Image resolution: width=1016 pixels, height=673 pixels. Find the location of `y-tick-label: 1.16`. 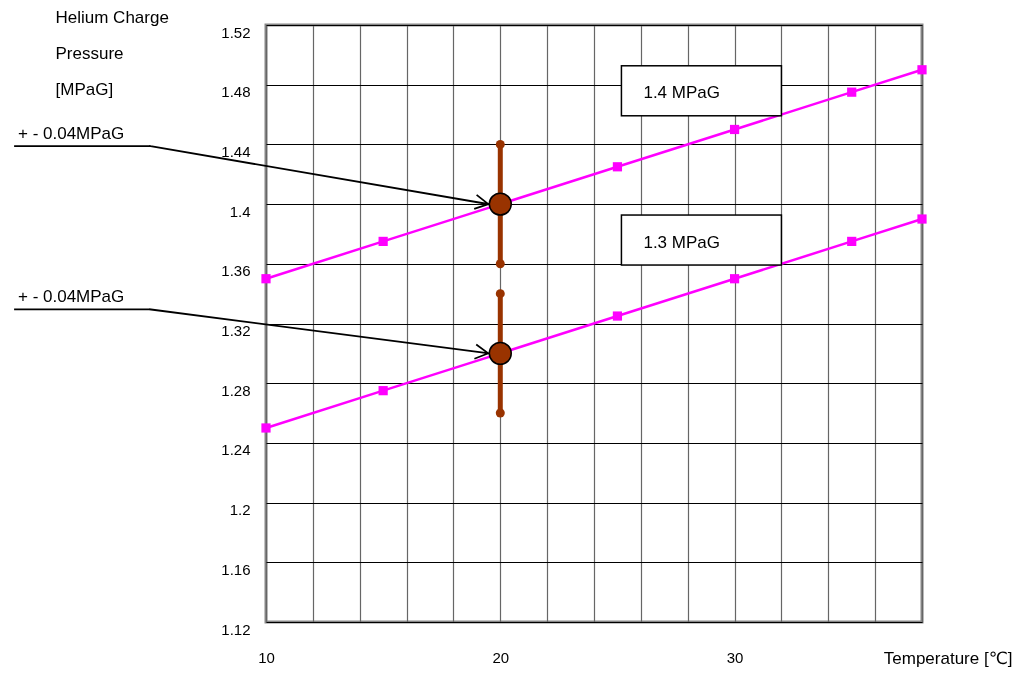

y-tick-label: 1.16 is located at coordinates (236, 569).